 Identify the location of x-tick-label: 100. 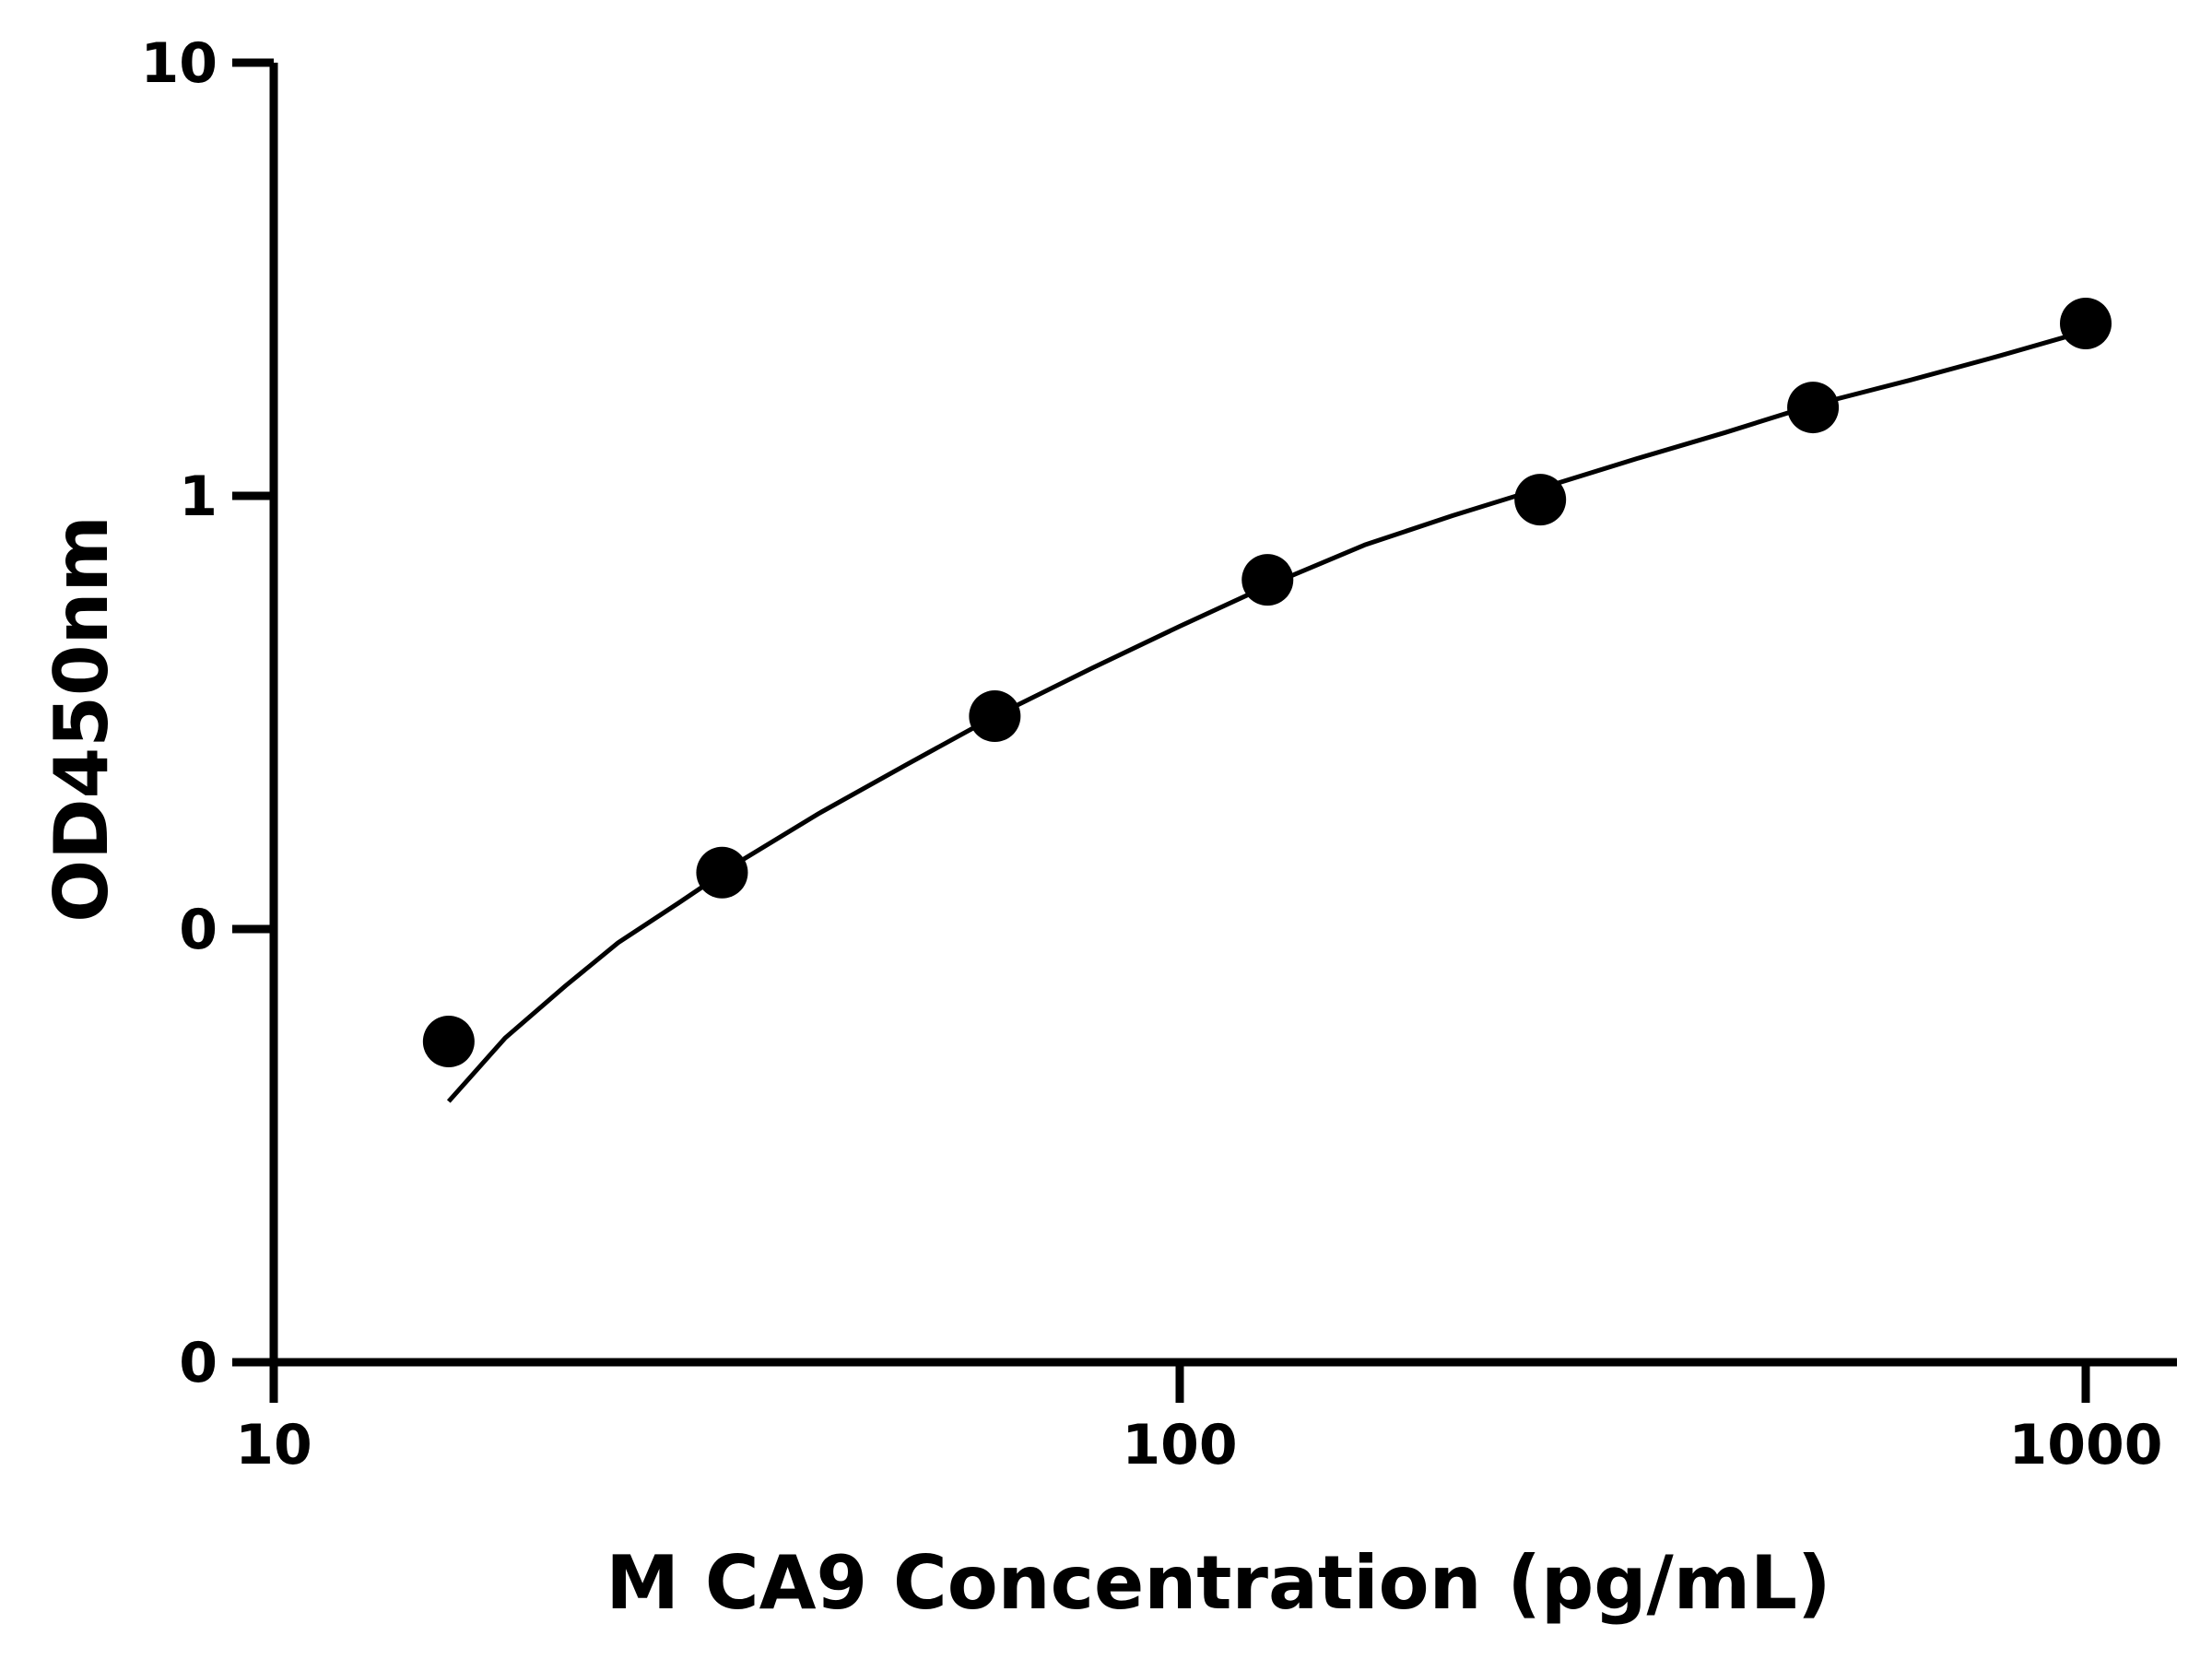
(1179, 1445).